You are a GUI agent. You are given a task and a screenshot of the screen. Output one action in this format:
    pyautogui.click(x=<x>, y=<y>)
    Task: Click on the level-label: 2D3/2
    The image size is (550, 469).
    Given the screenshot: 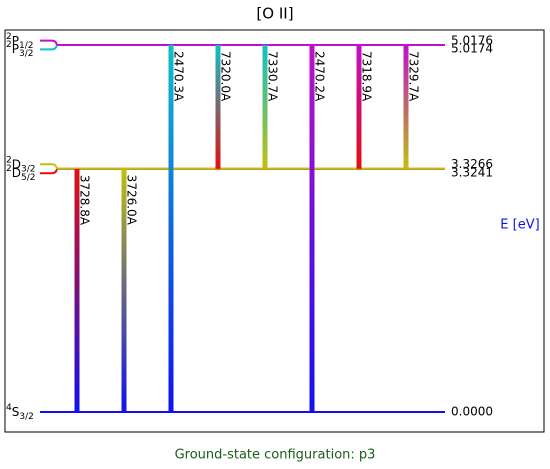 What is the action you would take?
    pyautogui.click(x=20, y=164)
    